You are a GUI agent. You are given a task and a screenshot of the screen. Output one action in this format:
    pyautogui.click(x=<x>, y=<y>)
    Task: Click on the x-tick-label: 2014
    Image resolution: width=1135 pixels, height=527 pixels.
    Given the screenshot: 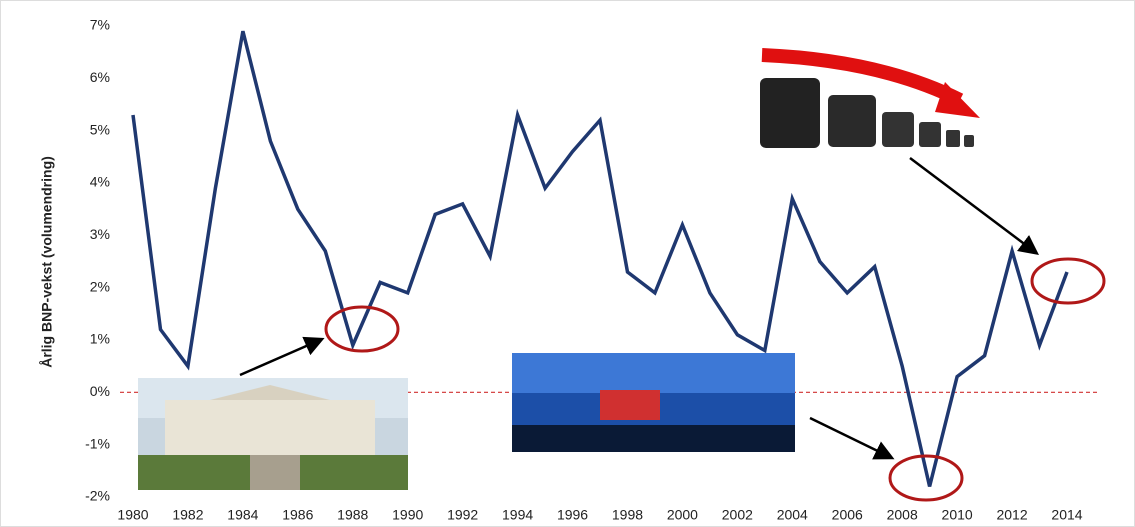 What is the action you would take?
    pyautogui.click(x=1066, y=515)
    